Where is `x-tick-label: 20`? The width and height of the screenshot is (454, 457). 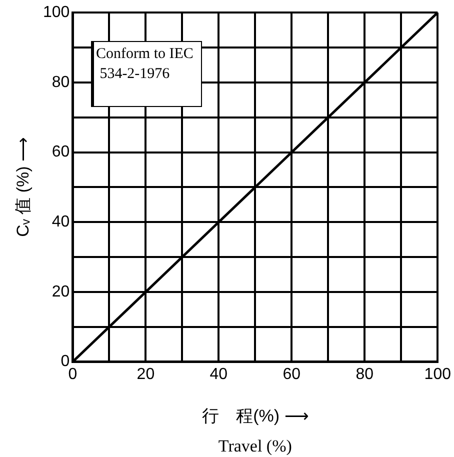
x-tick-label: 20 is located at coordinates (145, 374).